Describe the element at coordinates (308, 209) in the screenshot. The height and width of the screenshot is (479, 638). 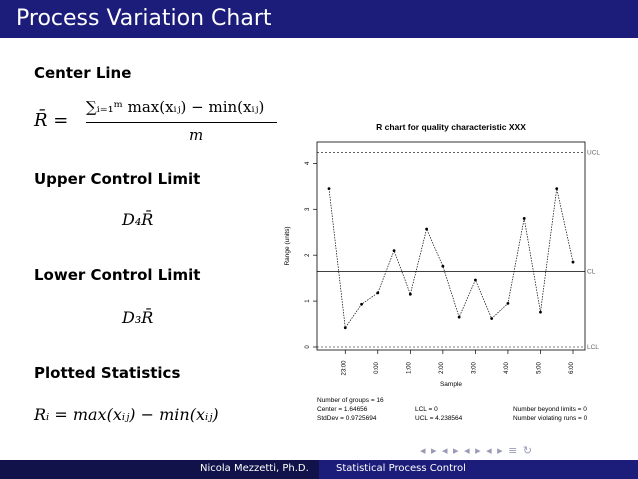
I see `y-tick-label: 3` at that location.